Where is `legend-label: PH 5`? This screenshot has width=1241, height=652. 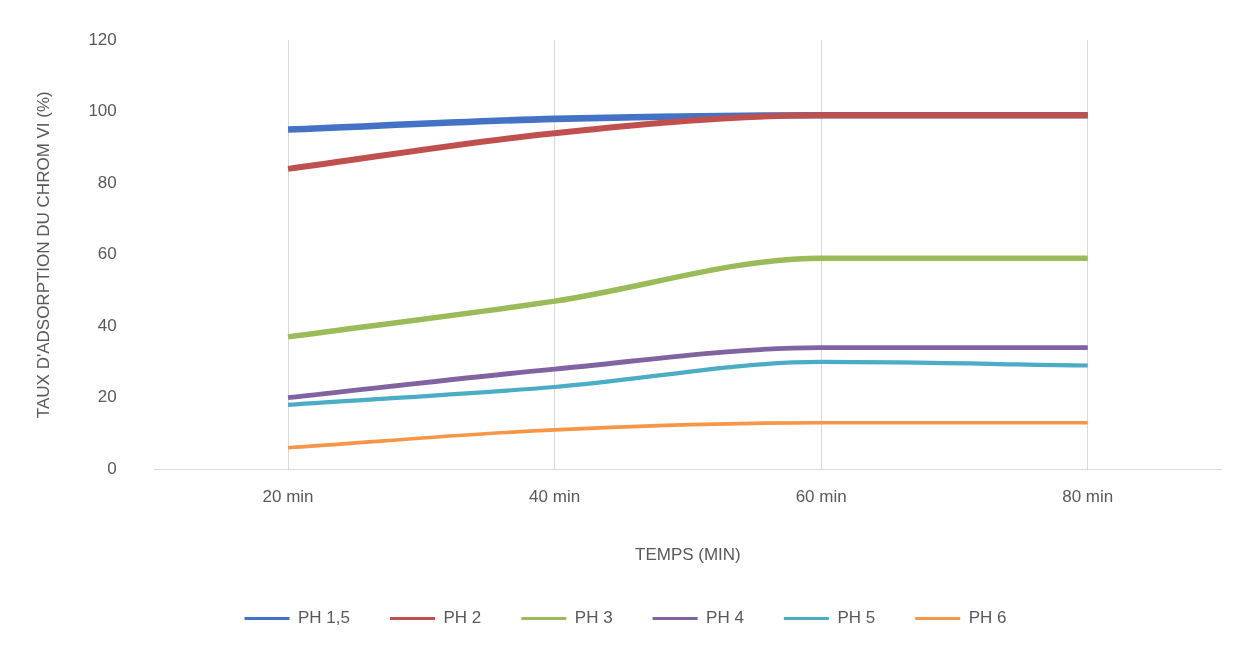
legend-label: PH 5 is located at coordinates (856, 618).